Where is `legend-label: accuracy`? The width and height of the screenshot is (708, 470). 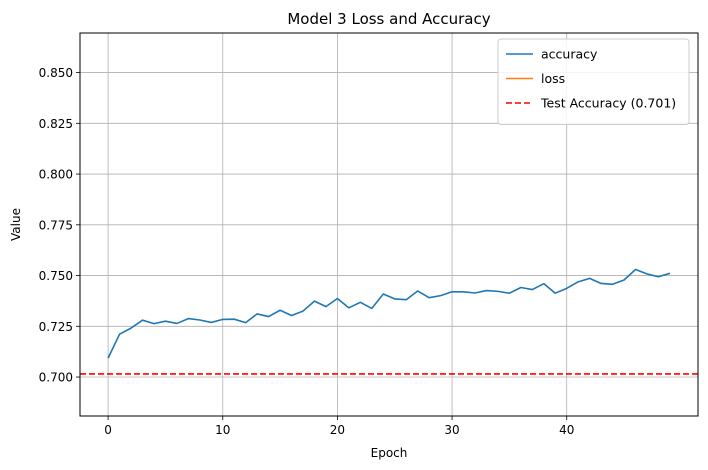 legend-label: accuracy is located at coordinates (569, 54).